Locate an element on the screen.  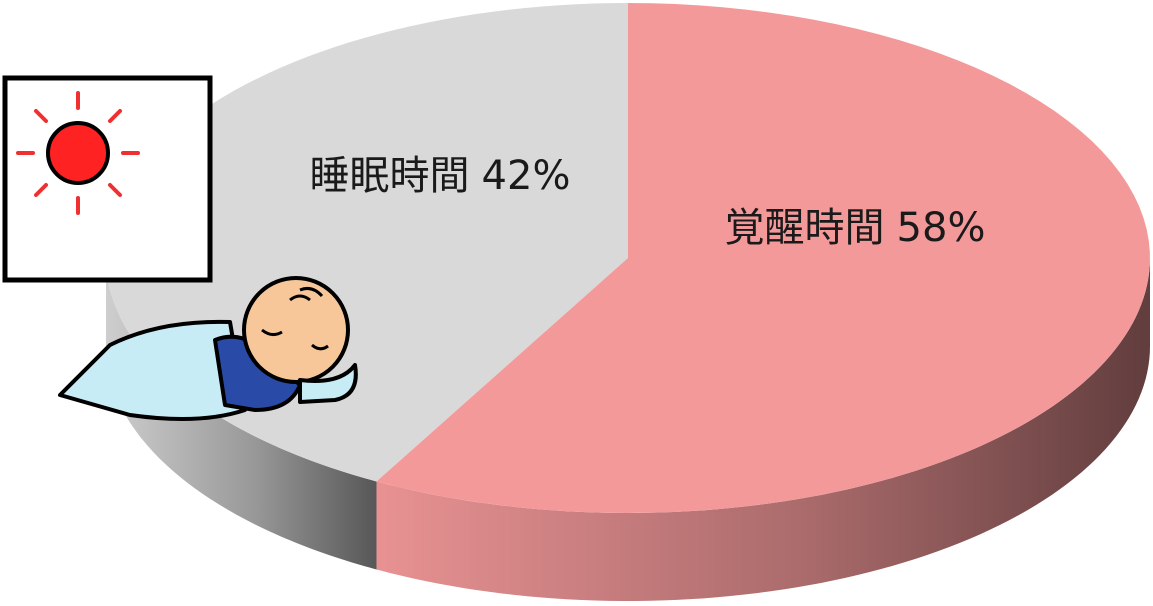
sleeping-baby is located at coordinates (208, 348).